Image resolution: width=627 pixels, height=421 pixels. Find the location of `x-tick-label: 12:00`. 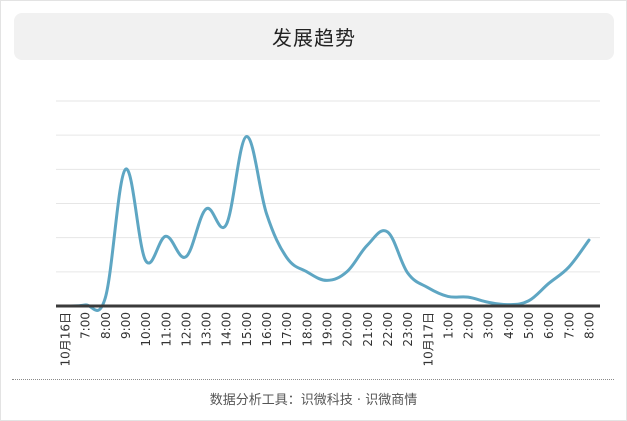

x-tick-label: 12:00 is located at coordinates (186, 329).